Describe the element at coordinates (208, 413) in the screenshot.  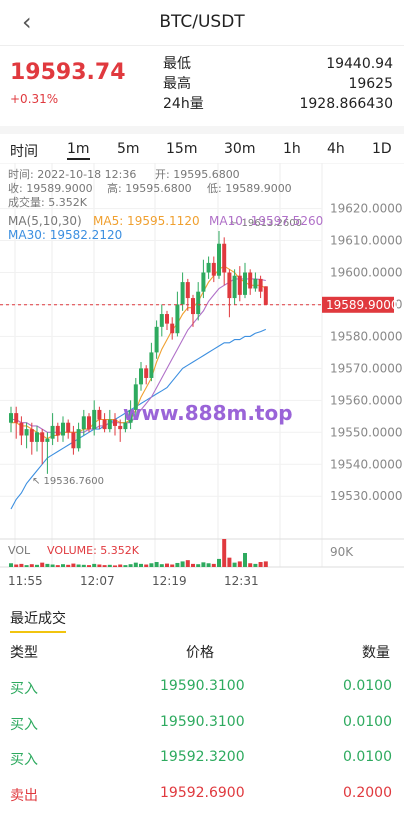
I see `watermark-text: www.888m.top` at that location.